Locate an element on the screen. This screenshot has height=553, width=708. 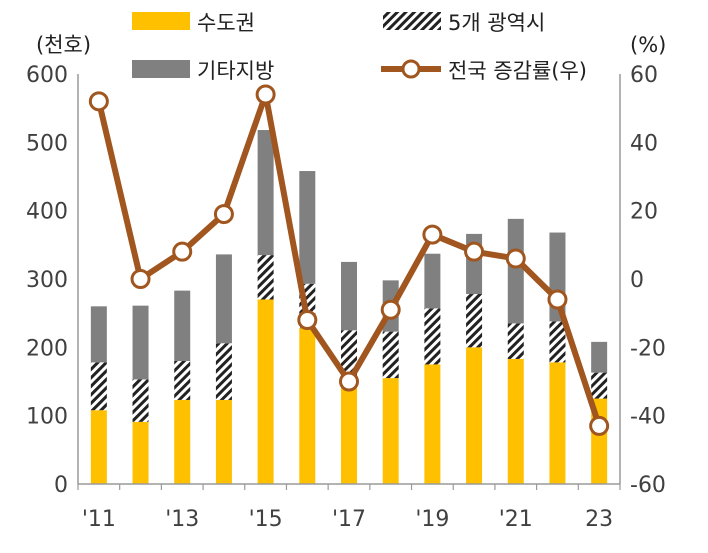
legend: 수도권 5개 광역시 기타지방 전국 증감률(우) is located at coordinates (359, 47).